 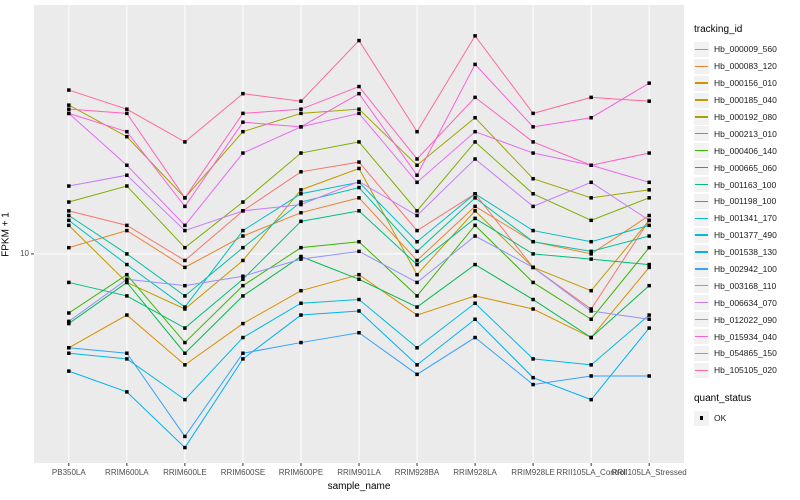 I want to click on legend-item-label: Hb_105105_020, so click(x=745, y=370).